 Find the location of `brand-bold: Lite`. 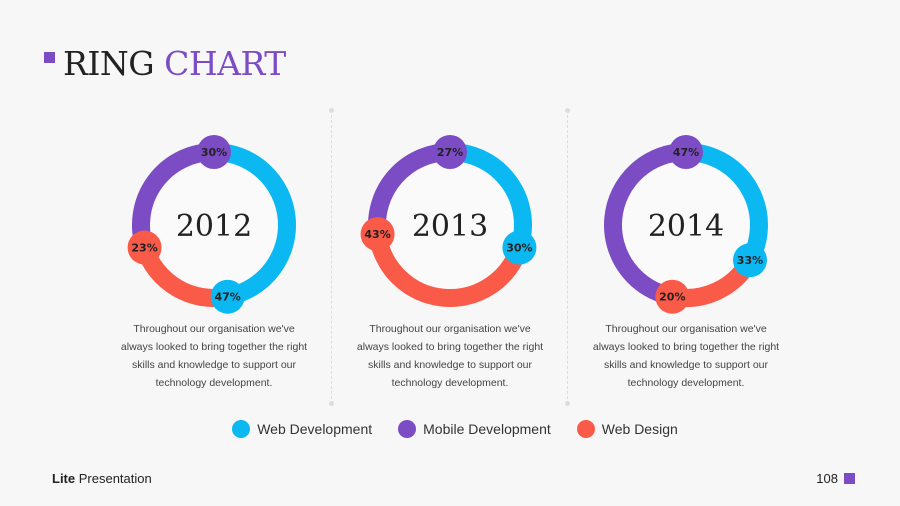

brand-bold: Lite is located at coordinates (64, 478).